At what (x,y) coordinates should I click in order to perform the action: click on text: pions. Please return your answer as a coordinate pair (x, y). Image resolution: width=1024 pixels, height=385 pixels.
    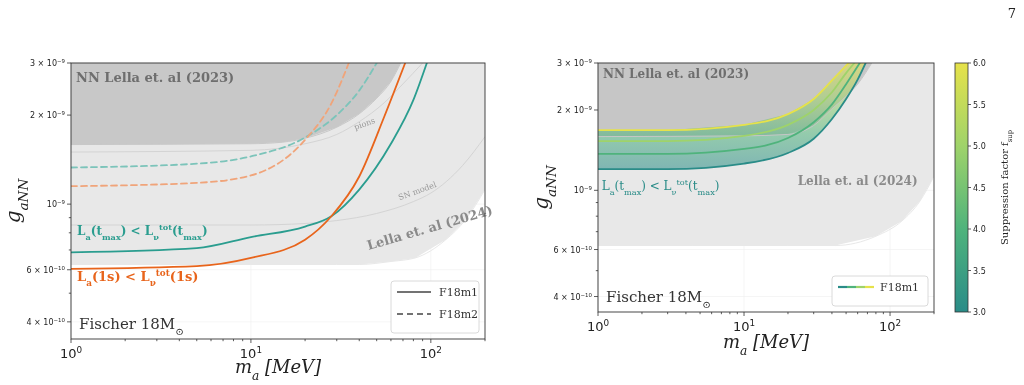
    Looking at the image, I should click on (364, 124).